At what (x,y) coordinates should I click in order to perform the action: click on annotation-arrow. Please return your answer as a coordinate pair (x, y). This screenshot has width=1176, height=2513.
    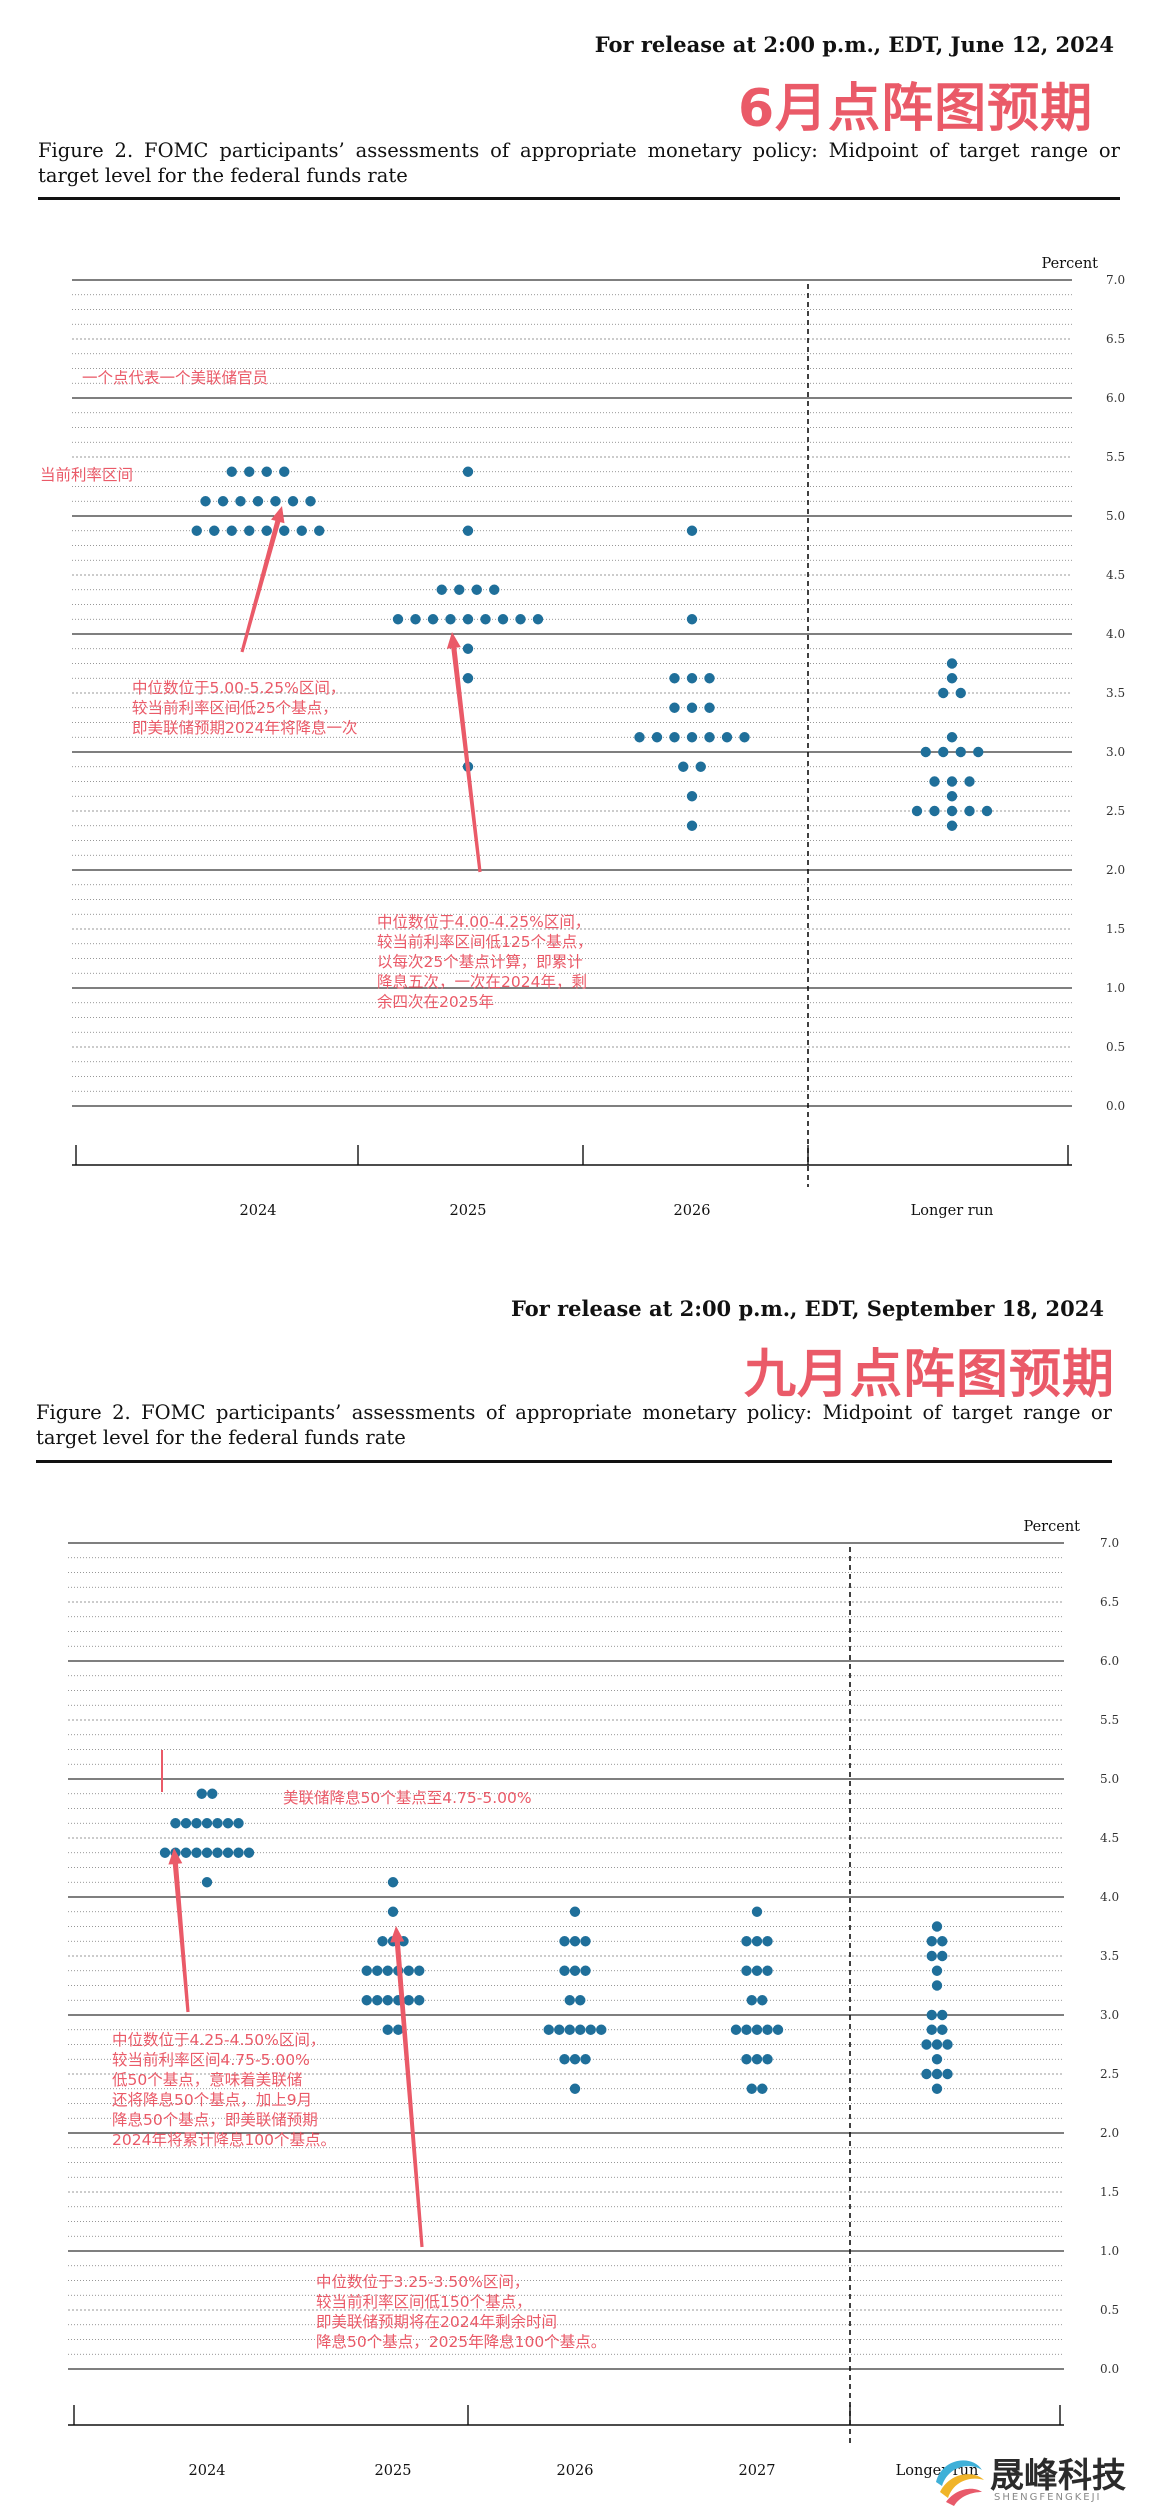
    Looking at the image, I should click on (407, 2087).